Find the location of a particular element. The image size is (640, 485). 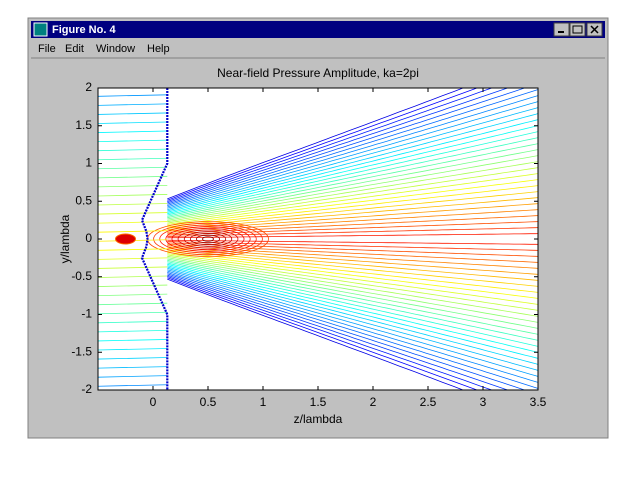

y-tick-label: 1.5 is located at coordinates (83, 125).